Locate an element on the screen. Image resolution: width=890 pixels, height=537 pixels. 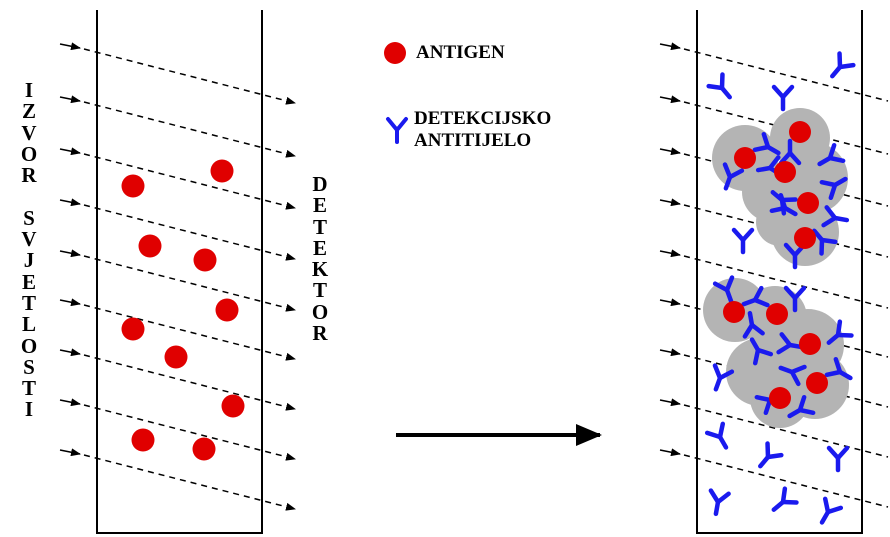
detector-letter: R is located at coordinates (320, 333).